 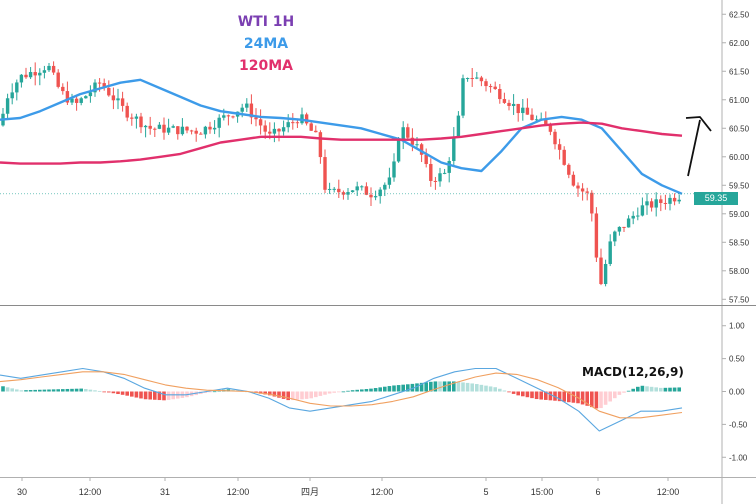 I want to click on time-tick-label: 6, so click(x=597, y=492).